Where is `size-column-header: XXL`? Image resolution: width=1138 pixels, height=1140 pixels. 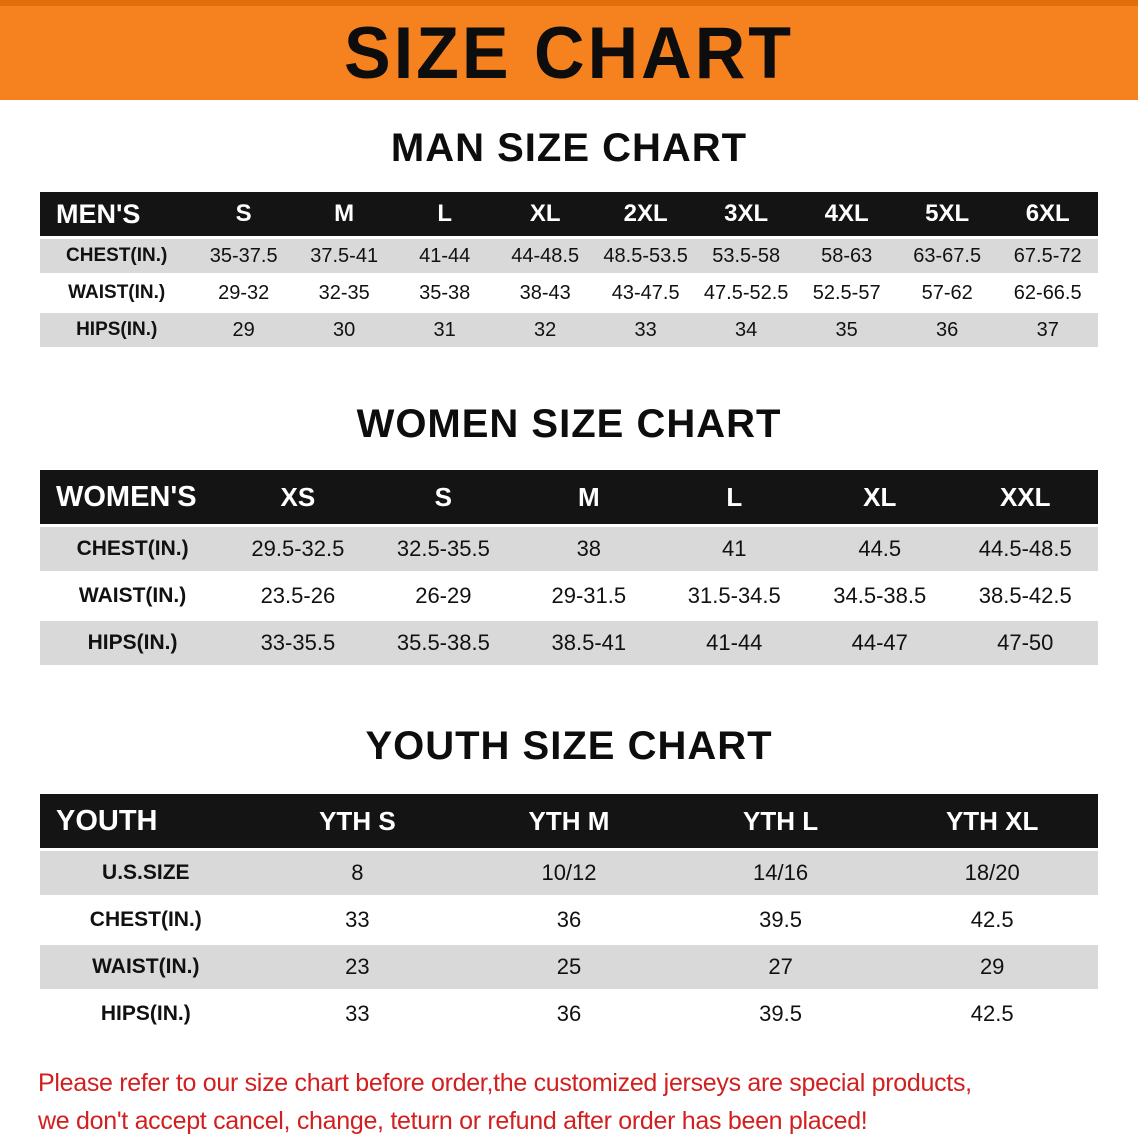
size-column-header: XXL is located at coordinates (1025, 497).